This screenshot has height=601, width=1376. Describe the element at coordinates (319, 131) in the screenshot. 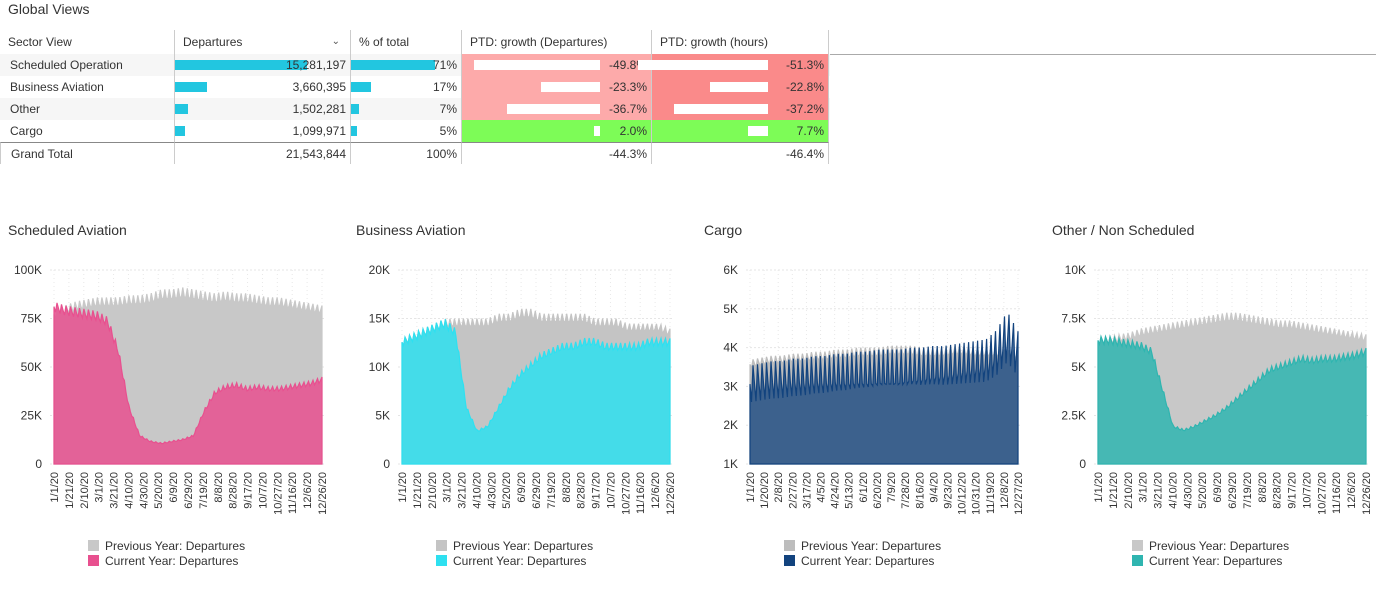

I see `departures-value: 1,099,971` at that location.